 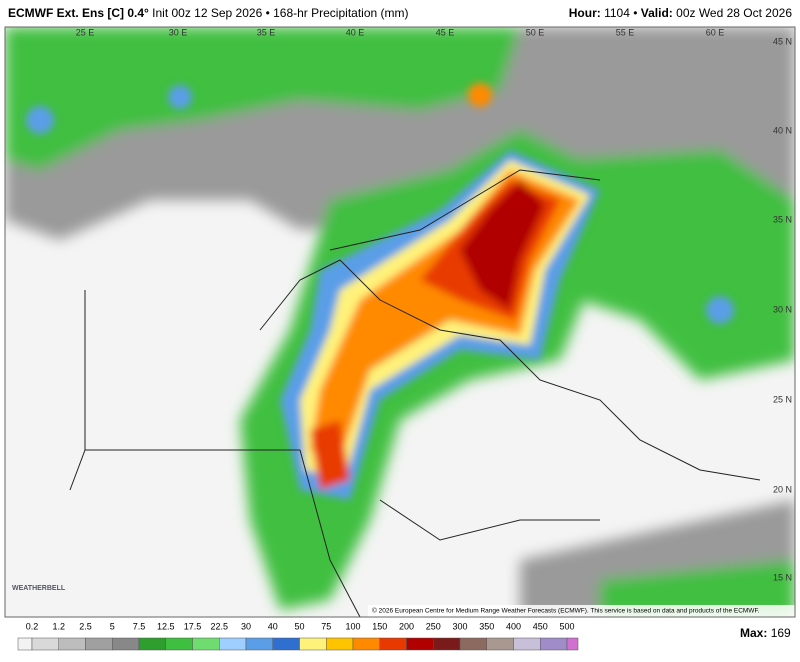 What do you see at coordinates (445, 32) in the screenshot?
I see `lon-label: 45 E` at bounding box center [445, 32].